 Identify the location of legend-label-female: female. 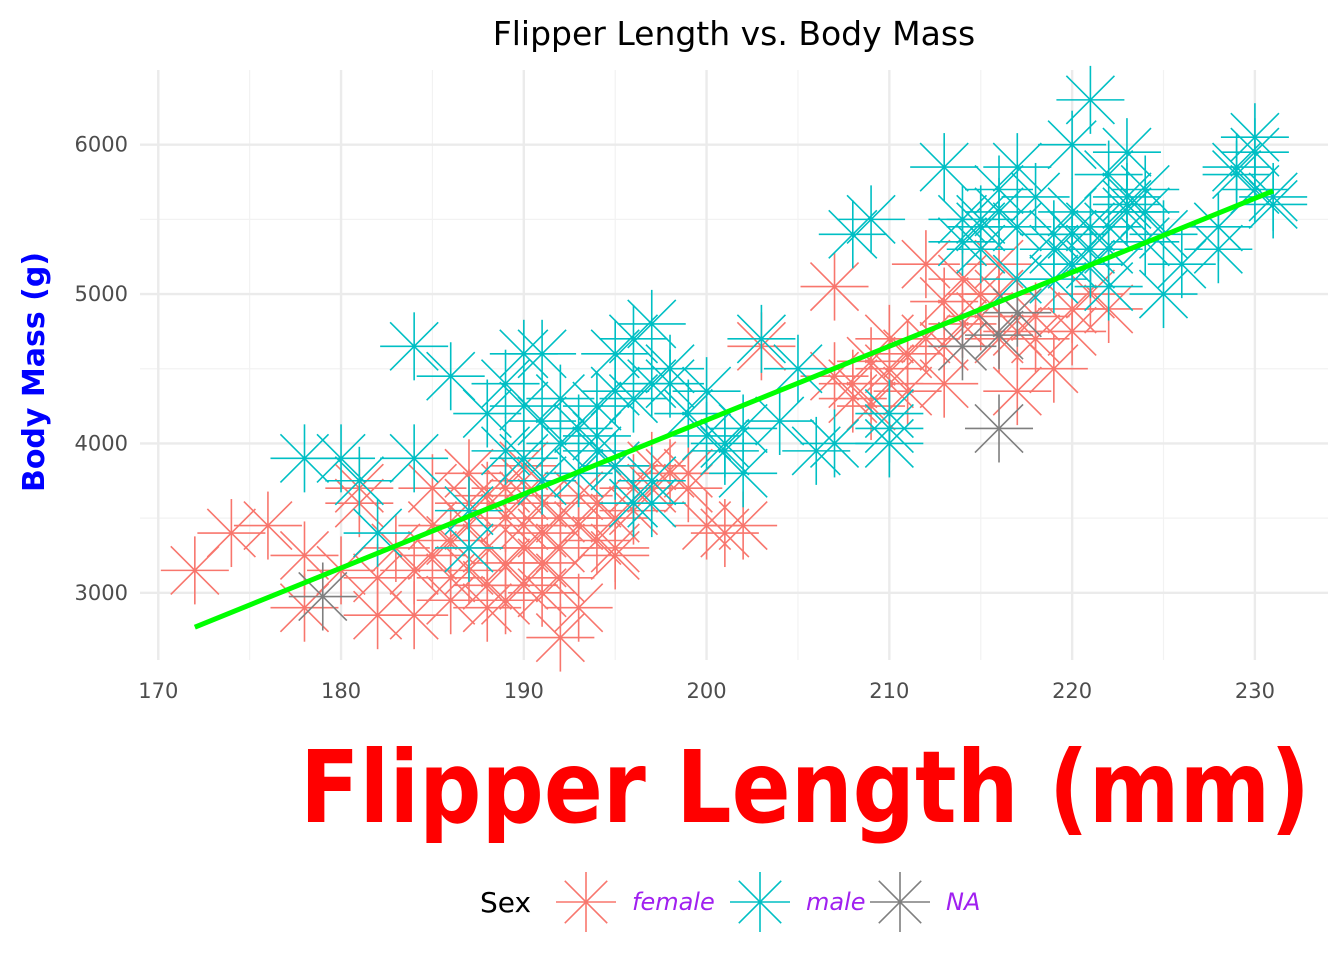
(673, 902).